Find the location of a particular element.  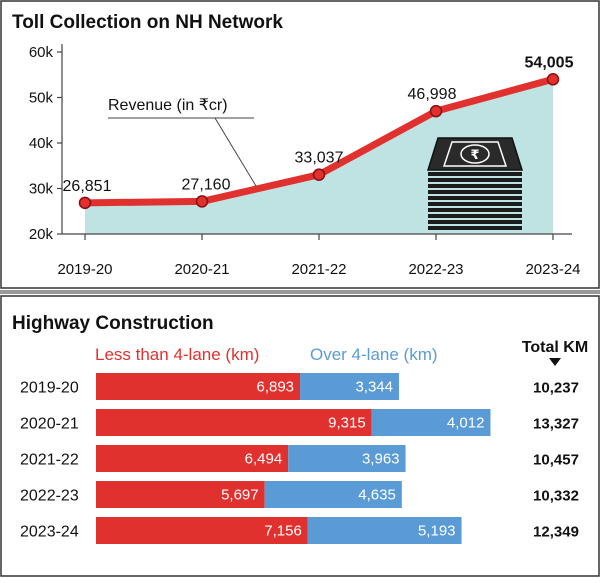

total-km-value: 12,349 is located at coordinates (556, 532).